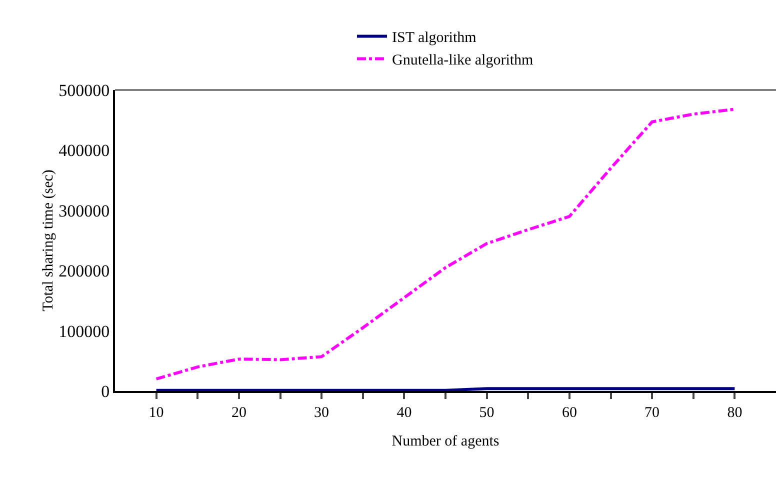 This screenshot has height=481, width=776. What do you see at coordinates (156, 413) in the screenshot?
I see `x-tick-label: 10` at bounding box center [156, 413].